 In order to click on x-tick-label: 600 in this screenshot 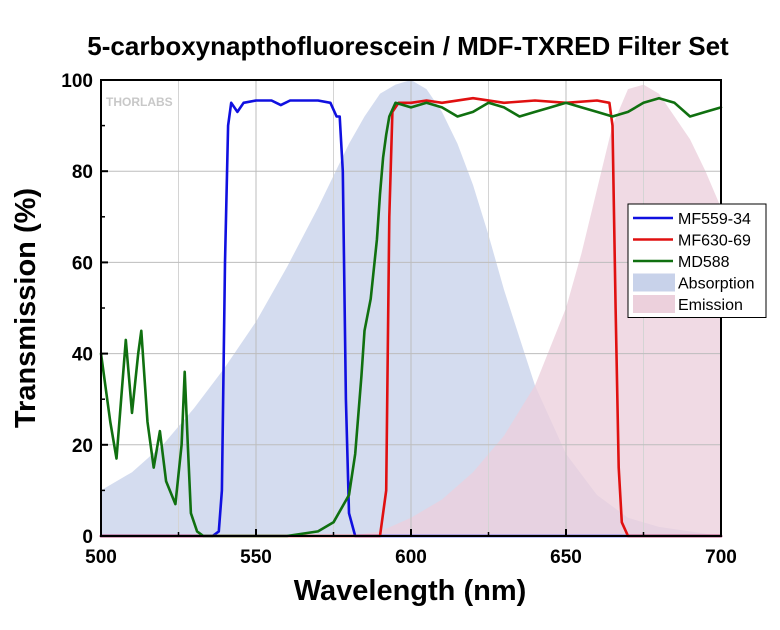, I will do `click(411, 557)`.